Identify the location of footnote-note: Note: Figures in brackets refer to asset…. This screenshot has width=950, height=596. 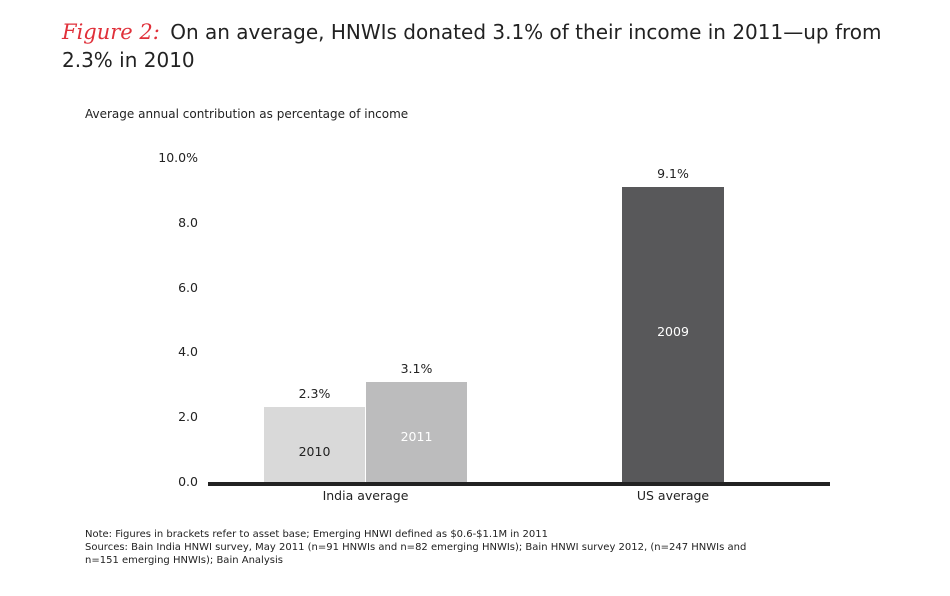
(317, 534).